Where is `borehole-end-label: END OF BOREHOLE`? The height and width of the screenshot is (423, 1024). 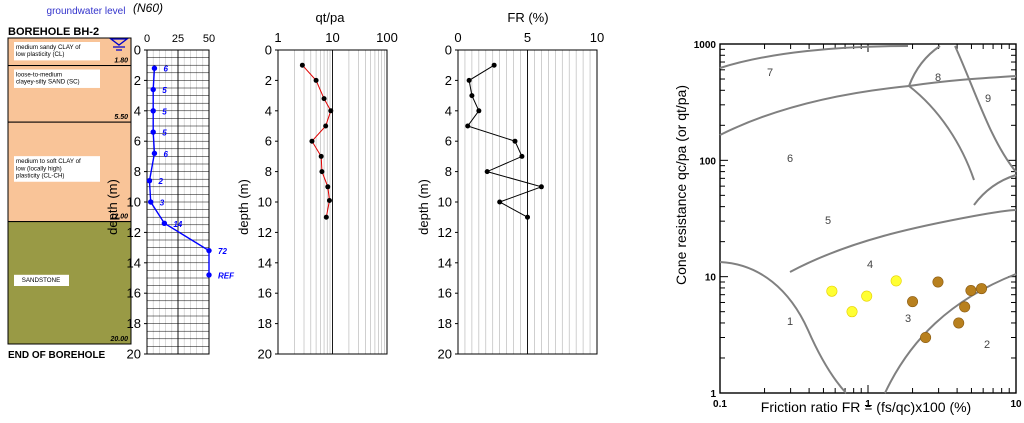 borehole-end-label: END OF BOREHOLE is located at coordinates (57, 355).